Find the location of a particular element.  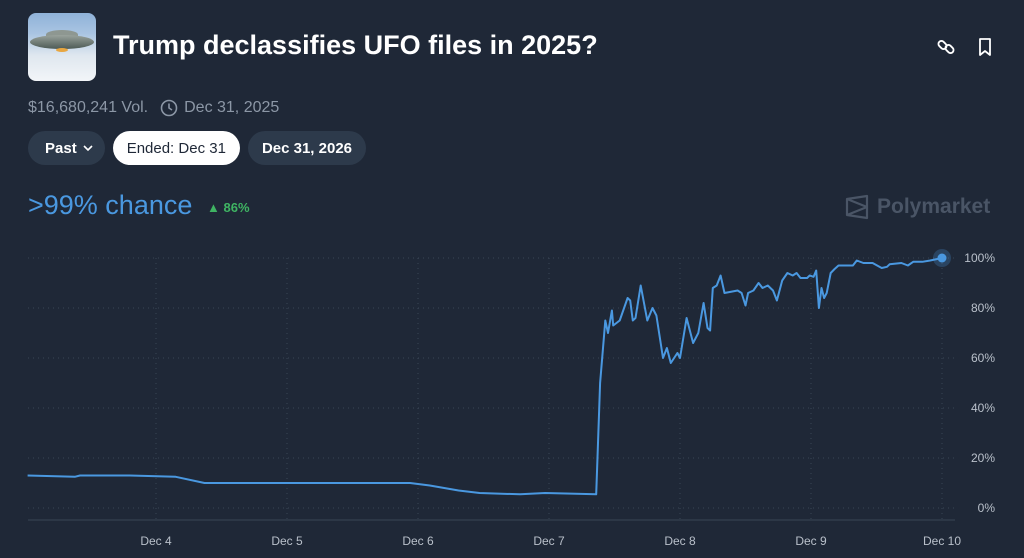

chevron-down-icon is located at coordinates (88, 148).